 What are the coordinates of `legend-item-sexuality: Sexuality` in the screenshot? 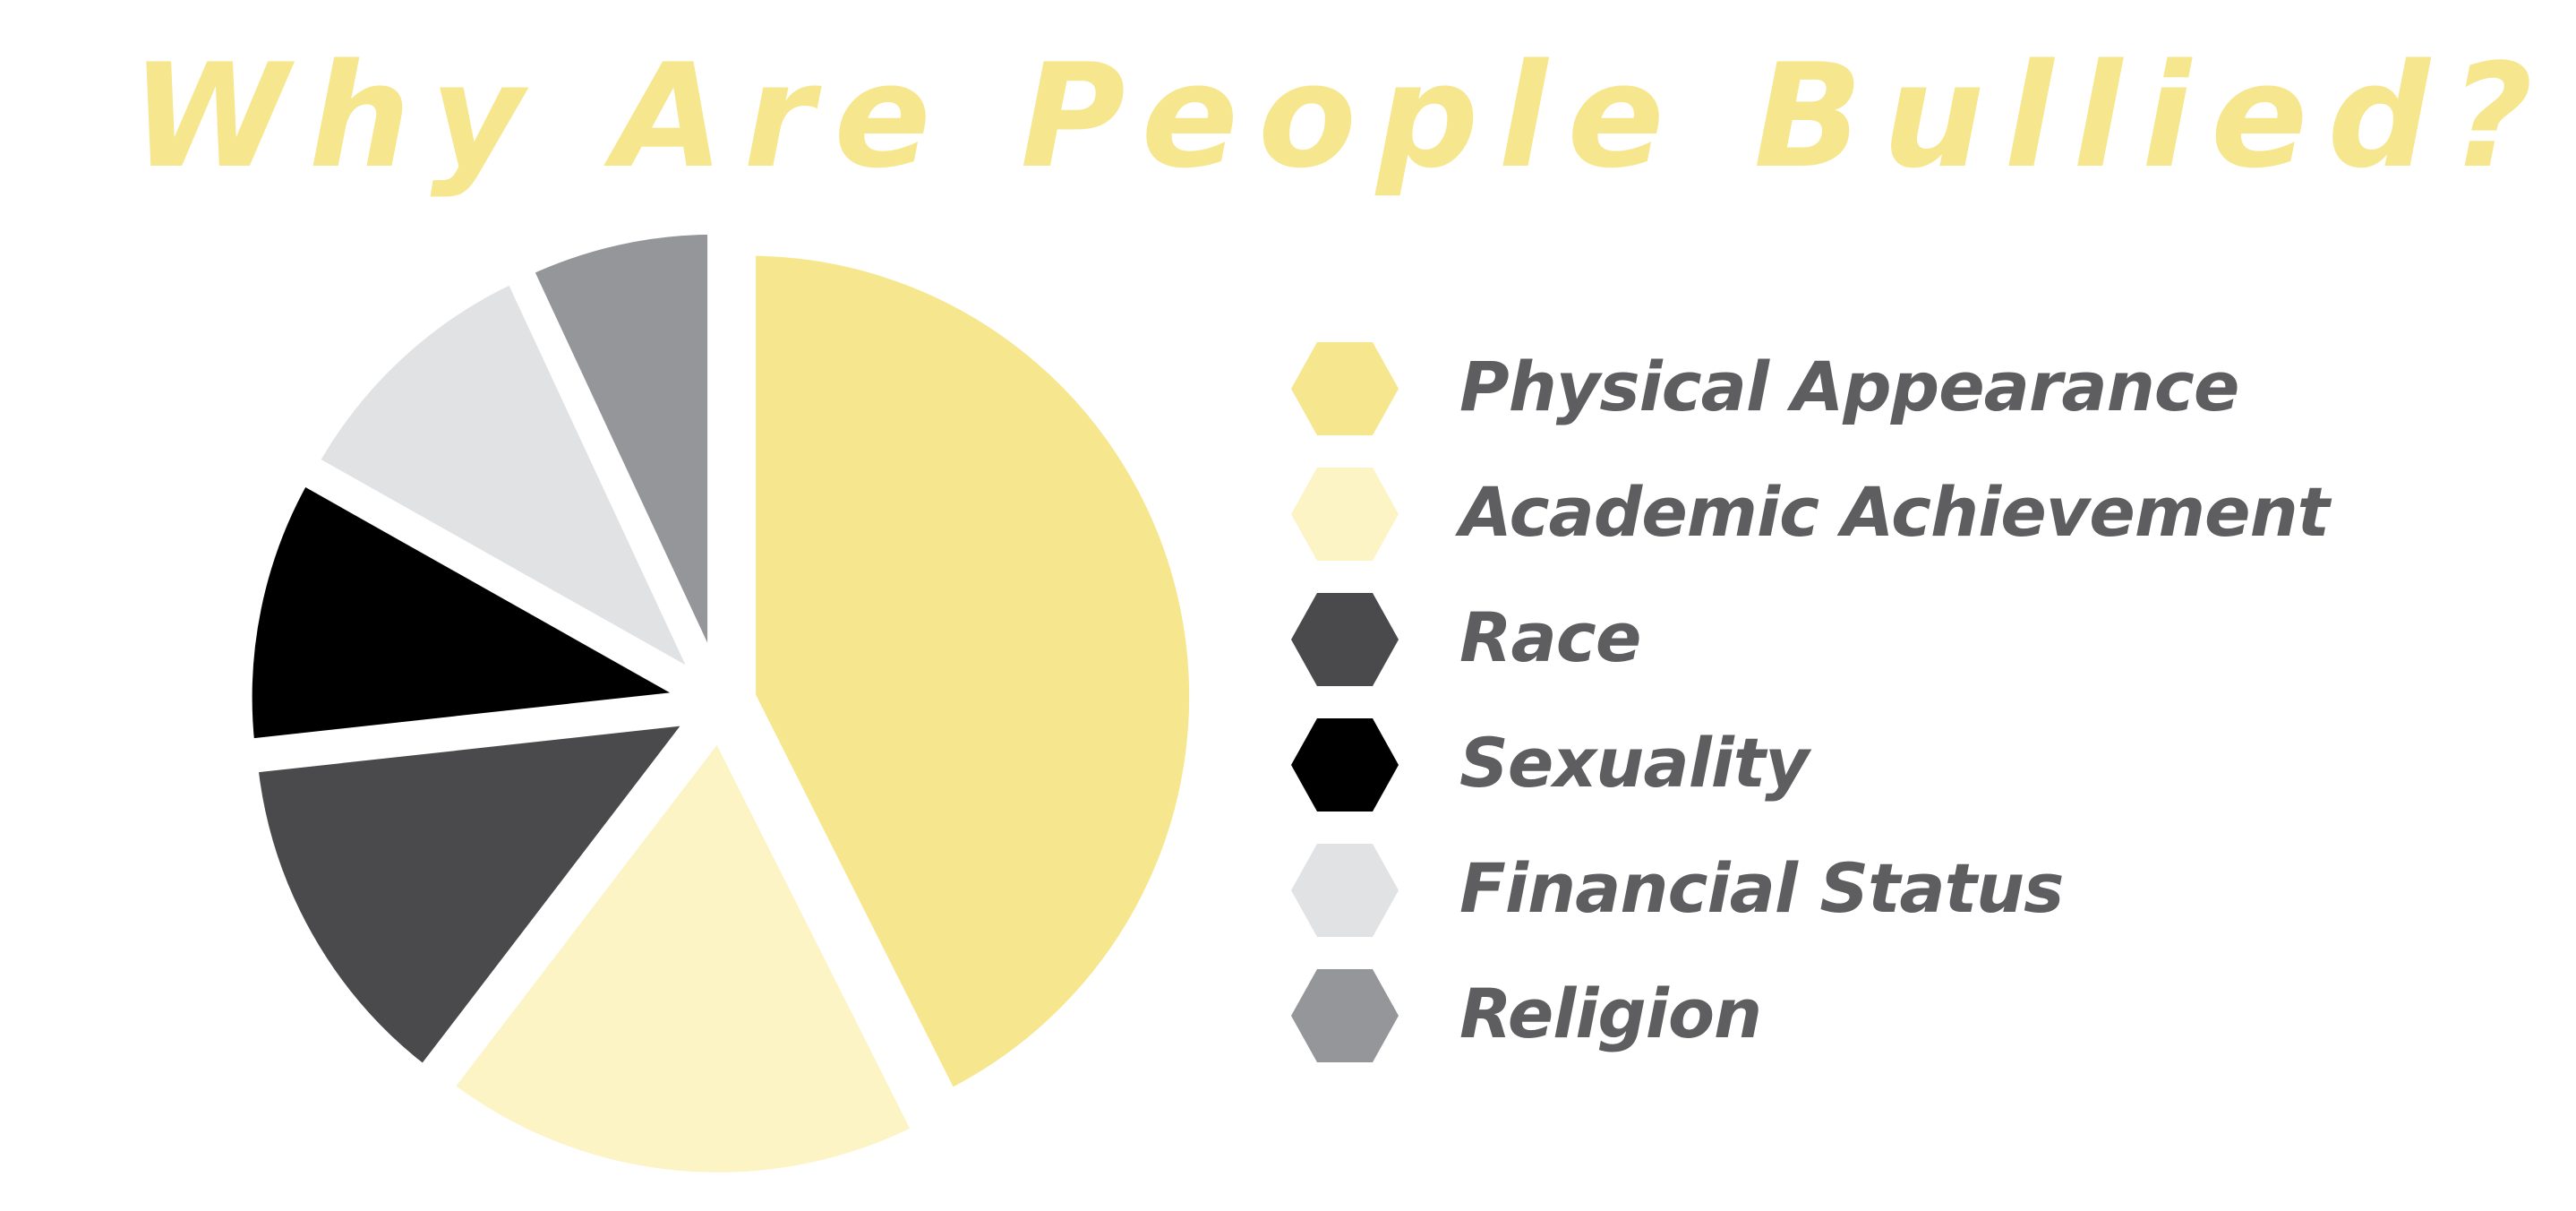 It's located at (1871, 766).